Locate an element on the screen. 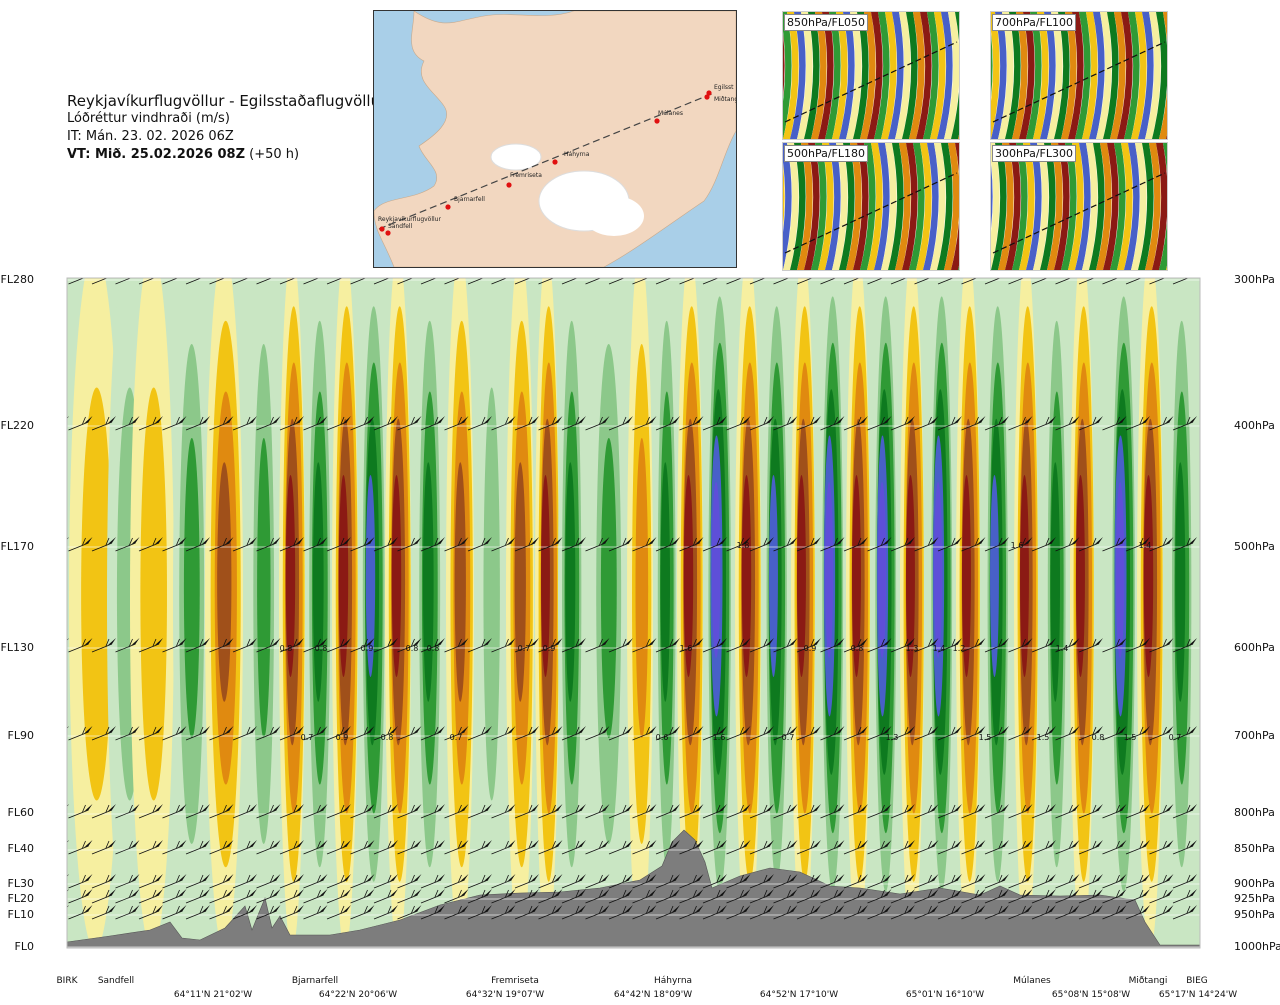  thumbnail-700: 700hPa/FL100 is located at coordinates (1079, 75).